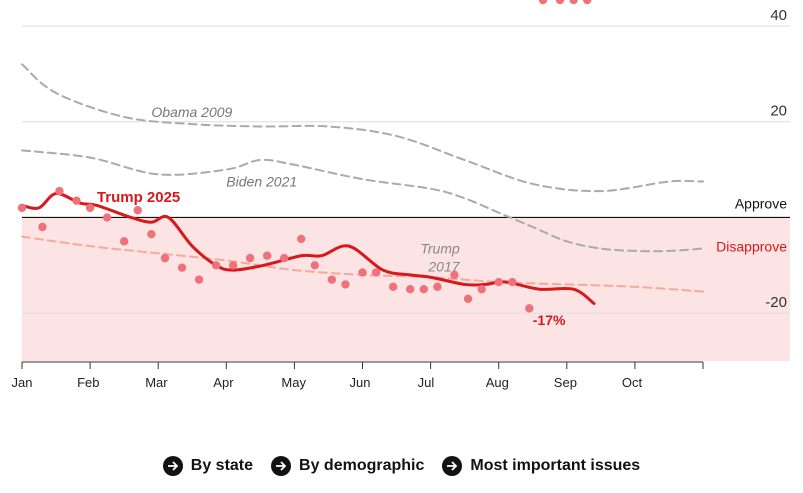 This screenshot has height=493, width=803. What do you see at coordinates (223, 382) in the screenshot?
I see `x-tick-label: Apr` at bounding box center [223, 382].